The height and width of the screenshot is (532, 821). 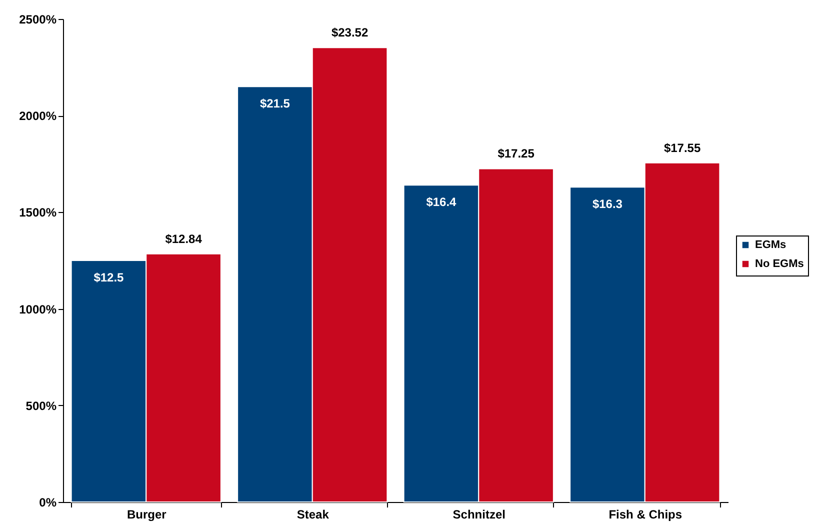 I want to click on y-tick-label: 1000%, so click(x=38, y=309).